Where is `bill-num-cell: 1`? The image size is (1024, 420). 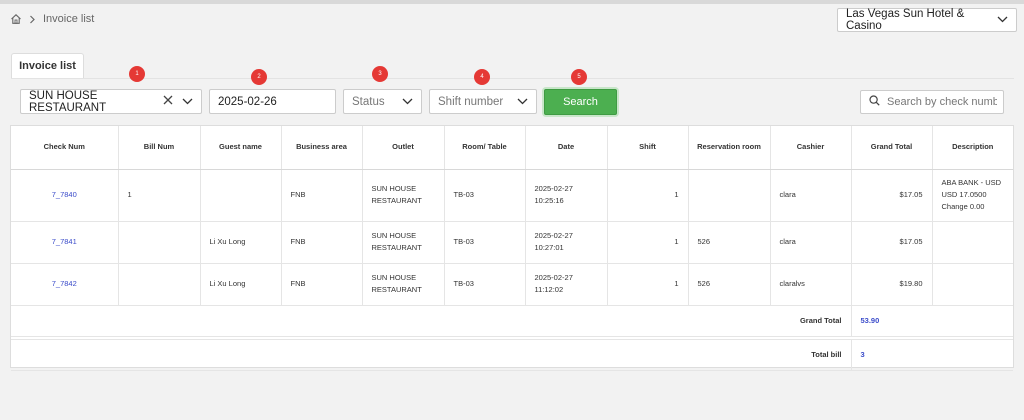
bill-num-cell: 1 is located at coordinates (159, 195).